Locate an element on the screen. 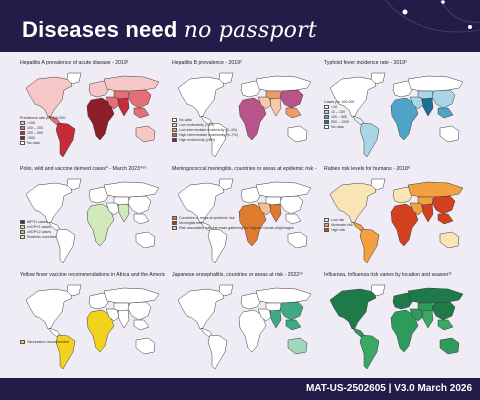 Image resolution: width=480 pixels, height=400 pixels. legend-label: Endemic countries is located at coordinates (42, 237).